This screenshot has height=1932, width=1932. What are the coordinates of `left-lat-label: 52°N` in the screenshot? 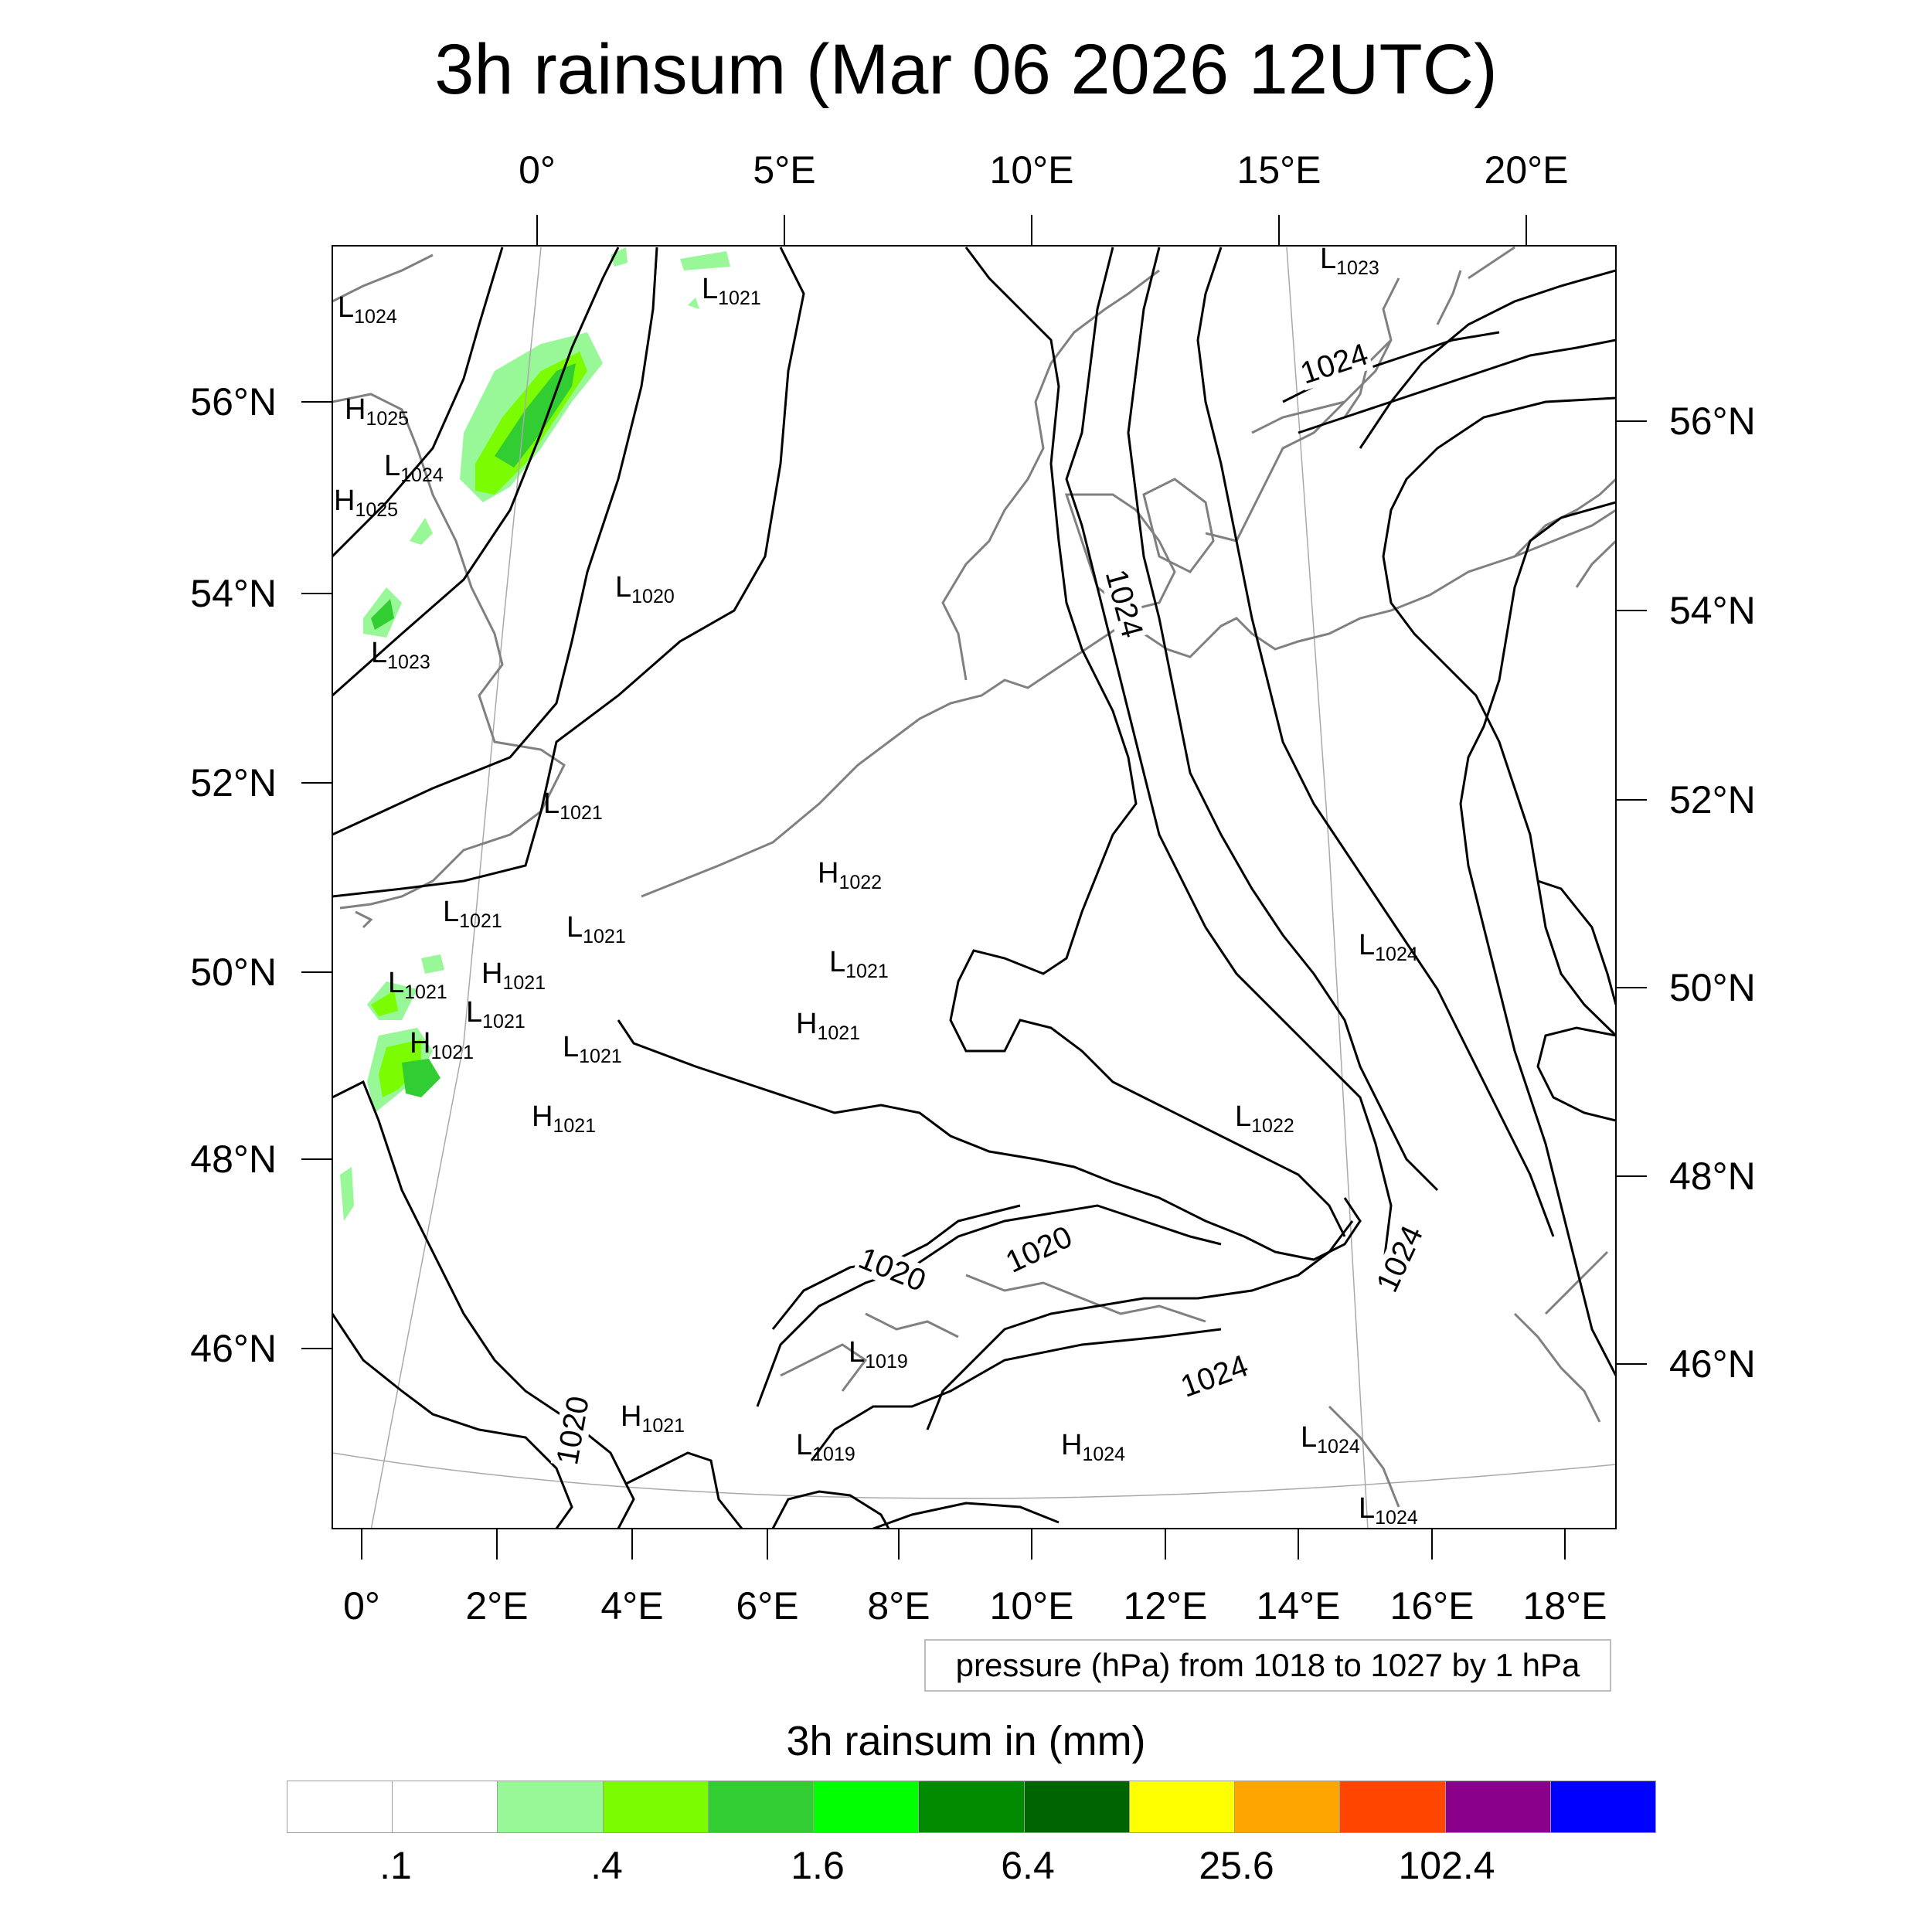 It's located at (234, 783).